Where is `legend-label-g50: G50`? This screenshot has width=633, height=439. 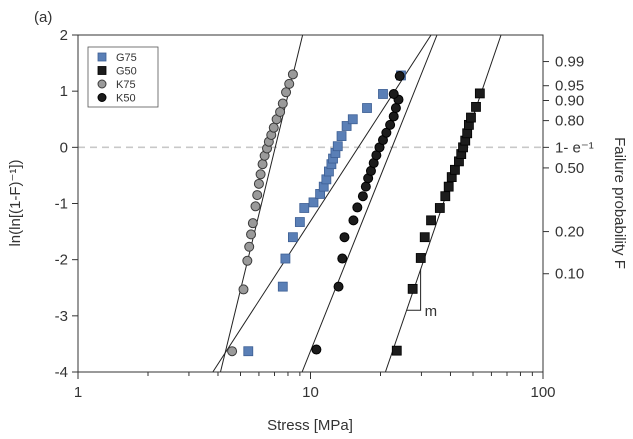 legend-label-g50: G50 is located at coordinates (126, 72).